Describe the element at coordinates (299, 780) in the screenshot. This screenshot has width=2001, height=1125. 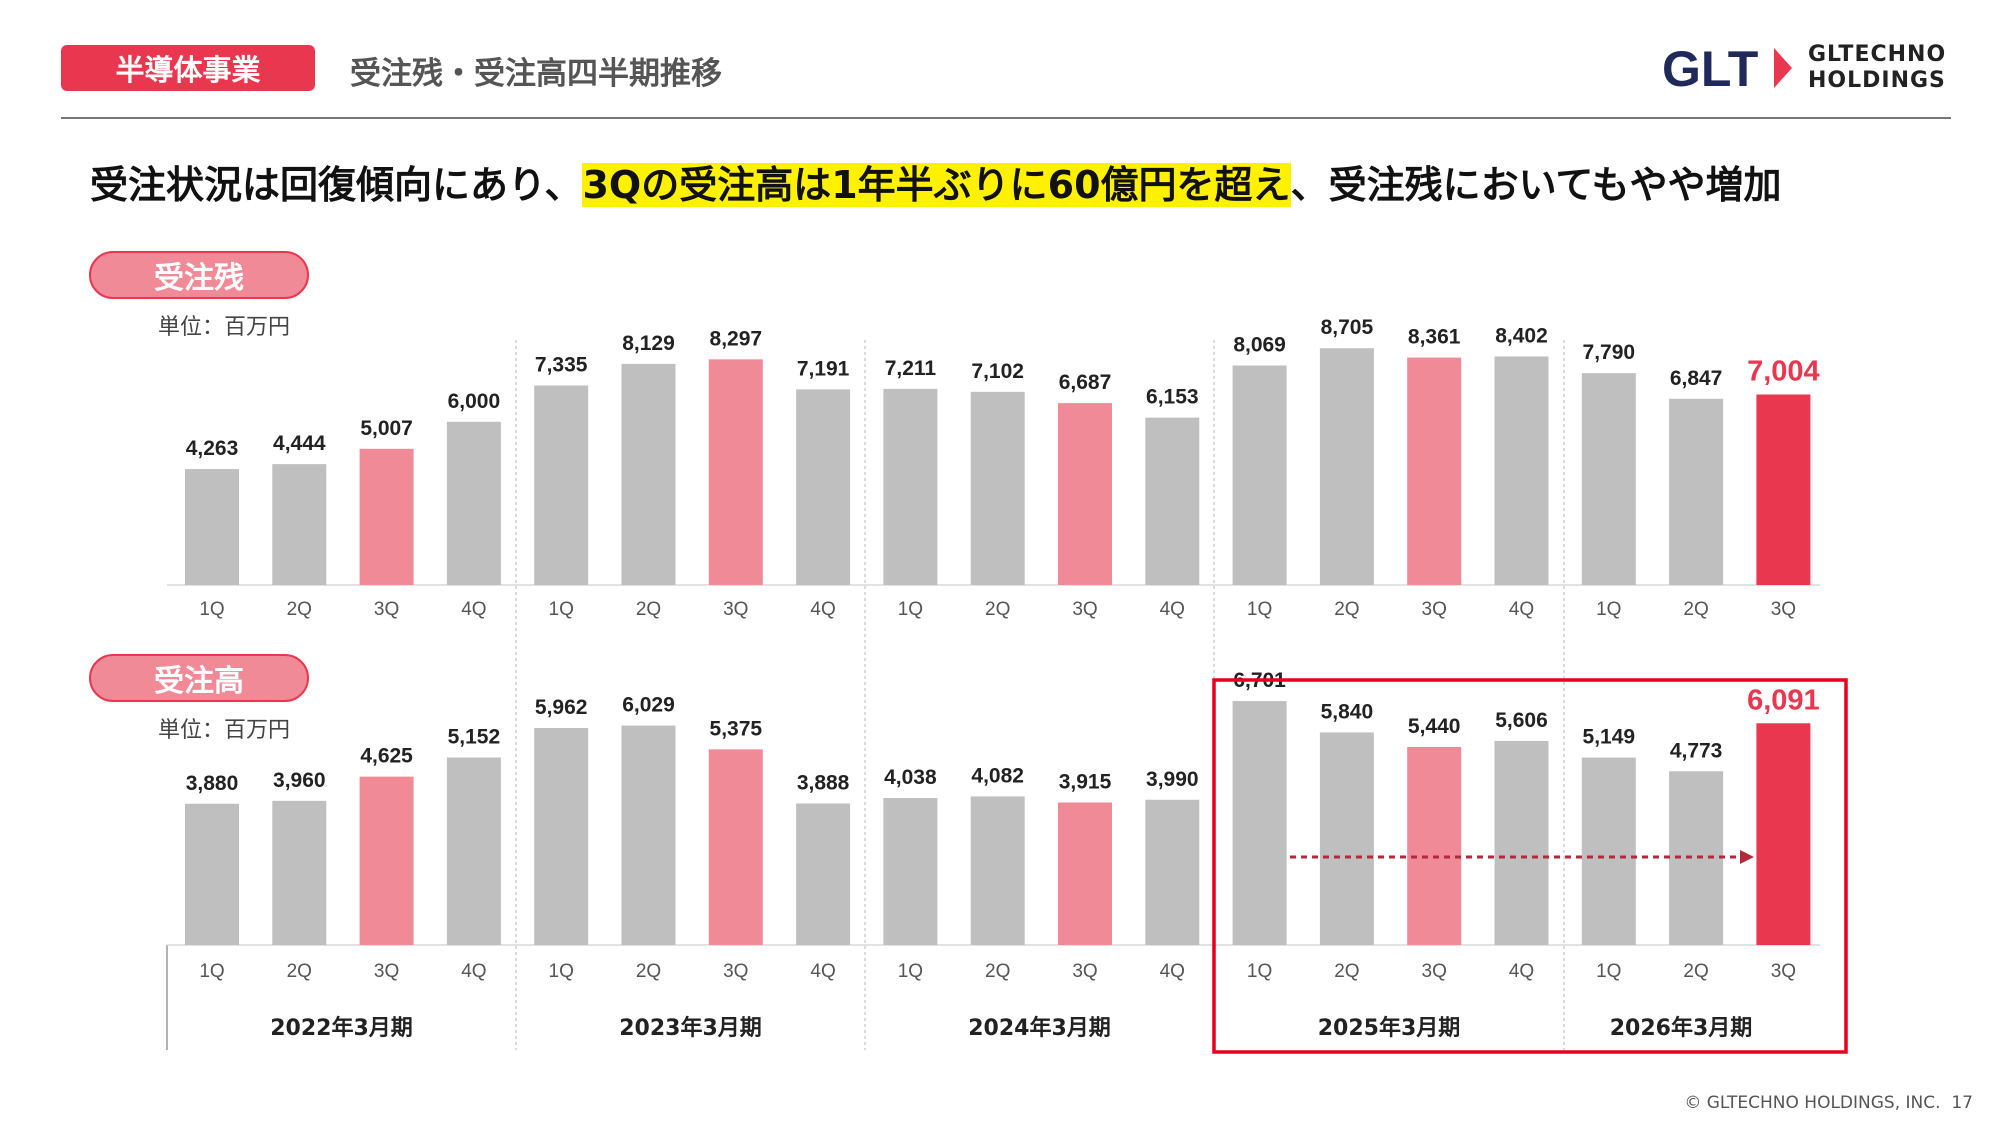
I see `orders-value-label: 3,960` at that location.